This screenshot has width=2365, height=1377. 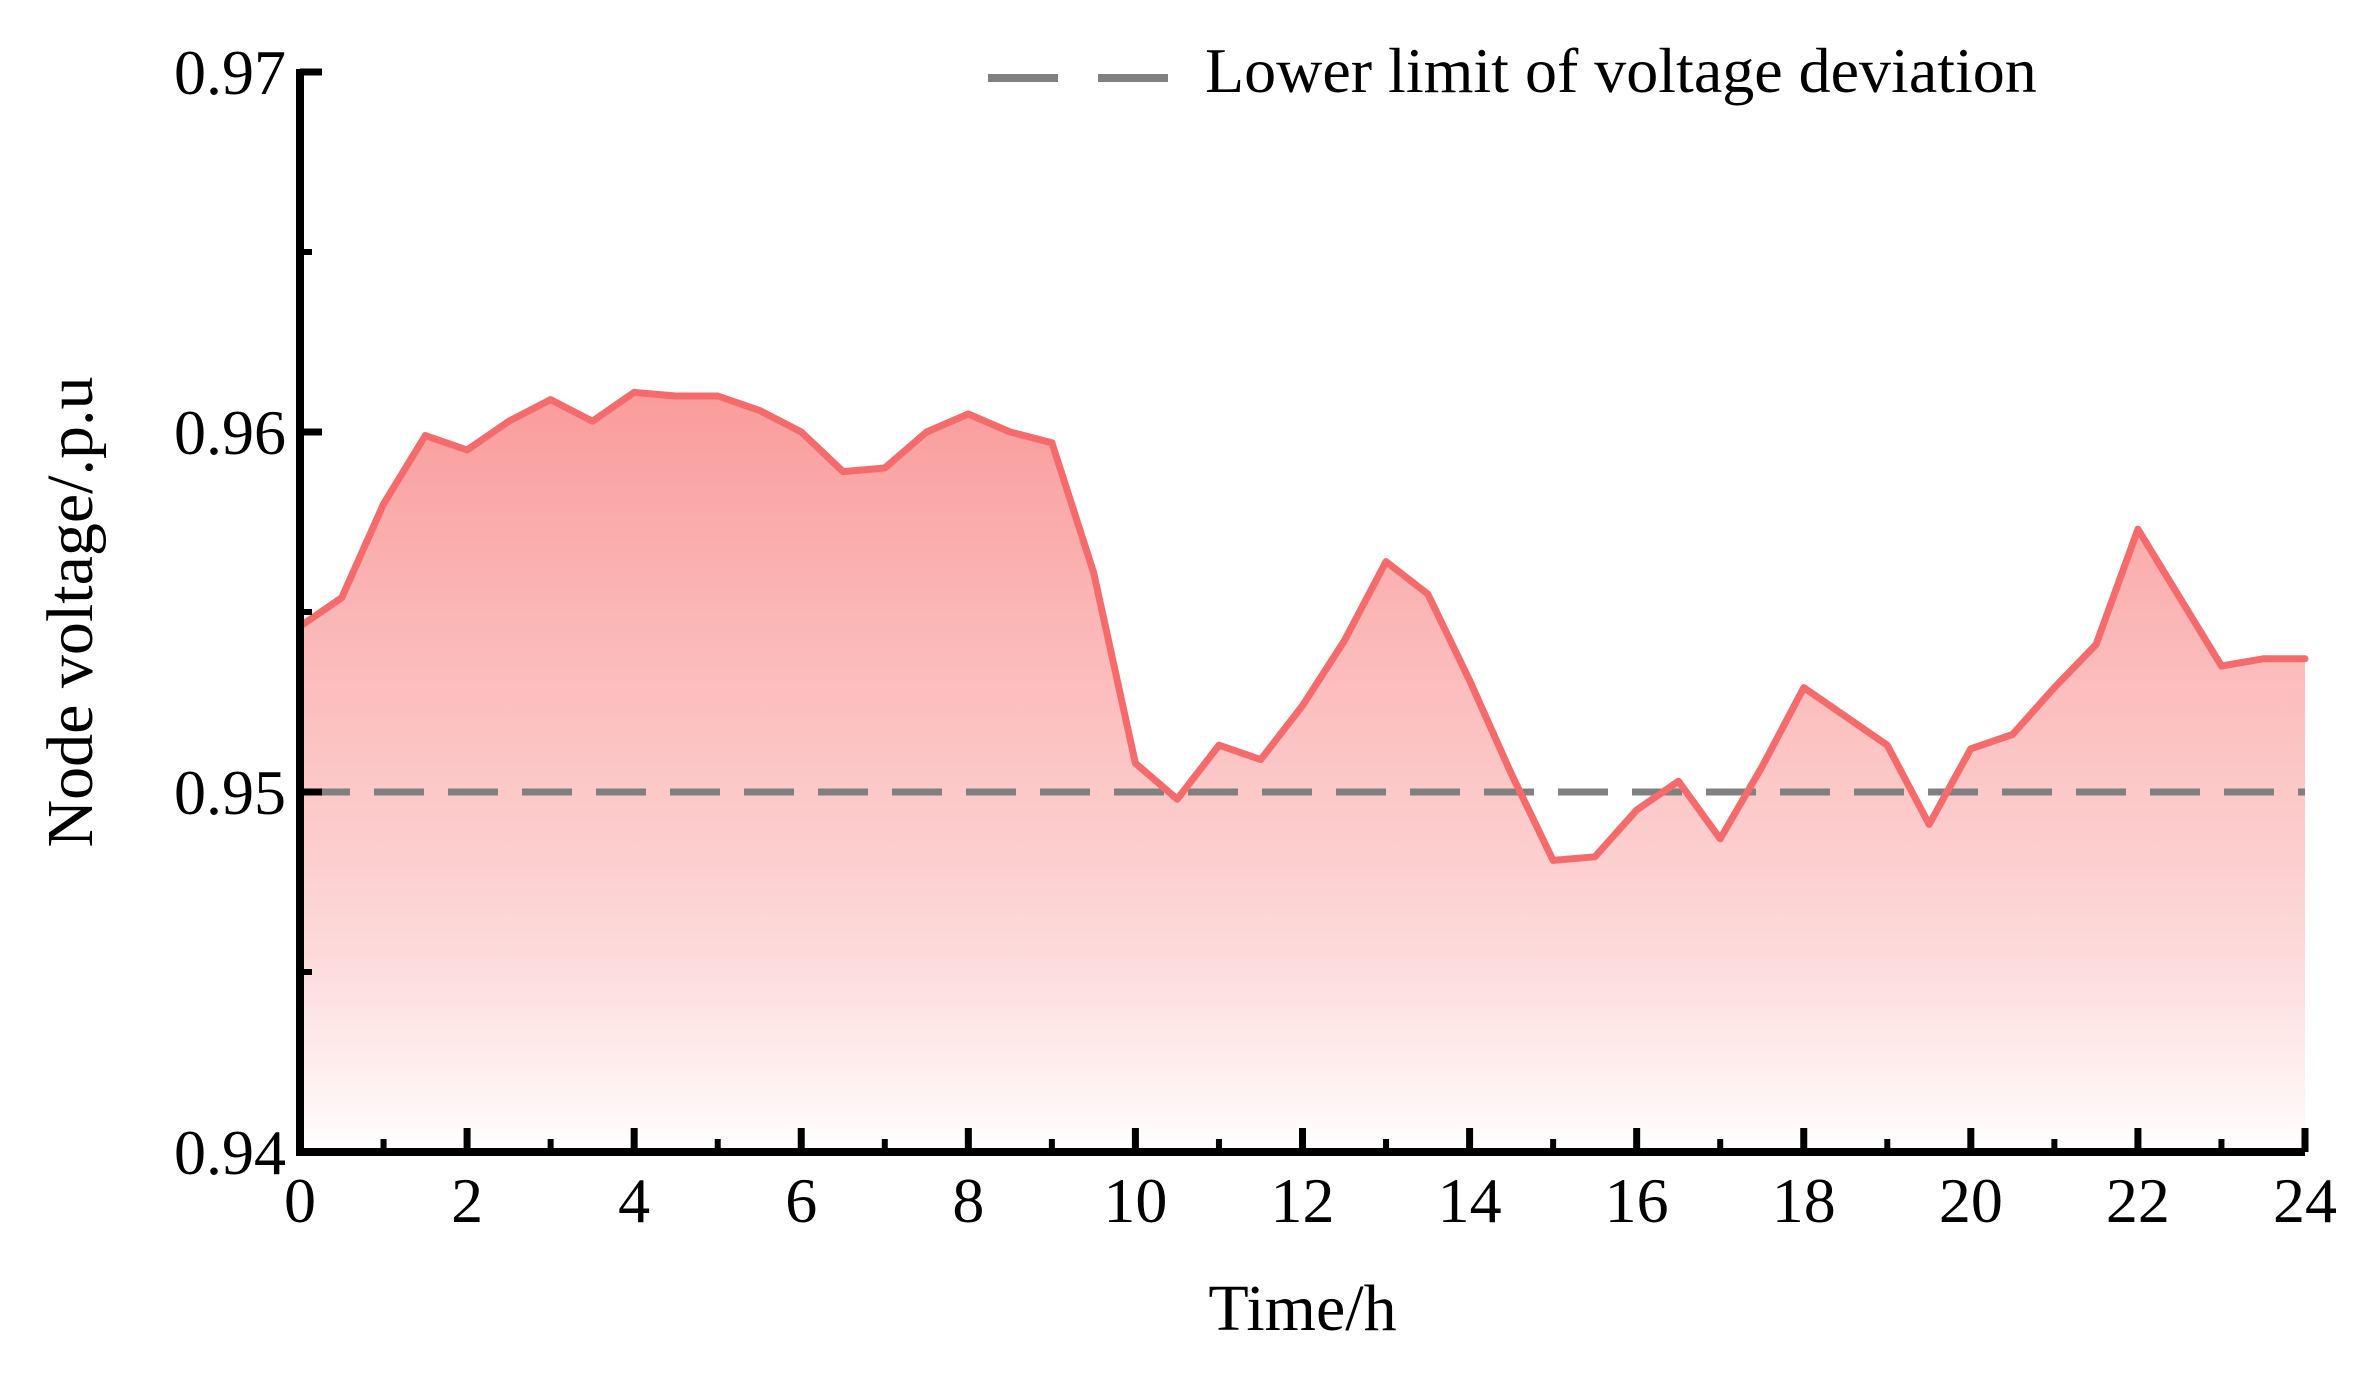 I want to click on legend-label-lower-limit: Lower limit of voltage deviation, so click(x=1621, y=70).